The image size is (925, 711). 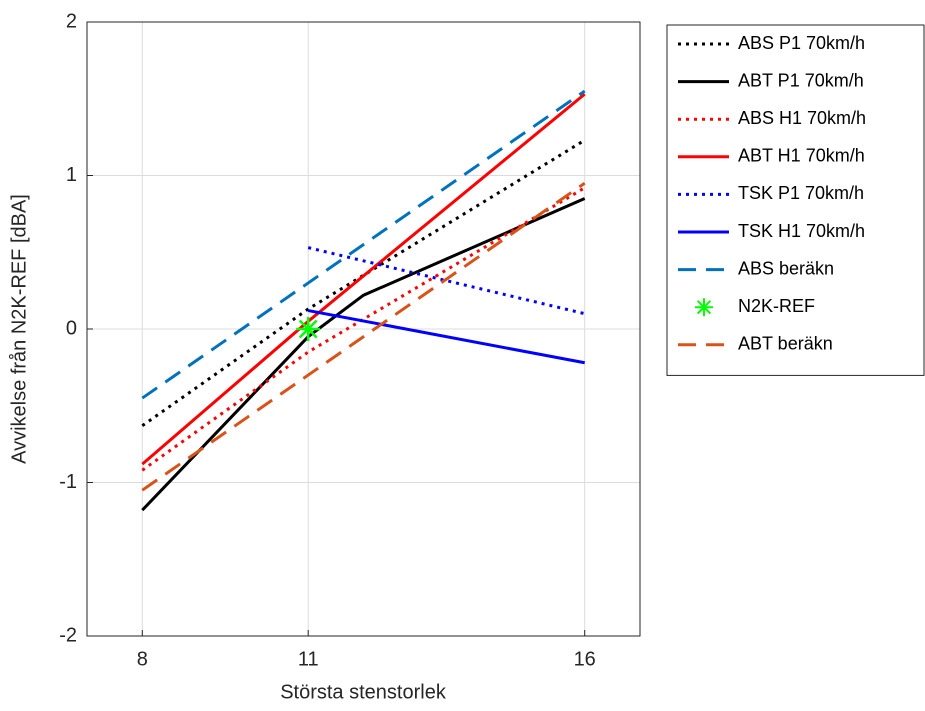 What do you see at coordinates (308, 329) in the screenshot?
I see `marker` at bounding box center [308, 329].